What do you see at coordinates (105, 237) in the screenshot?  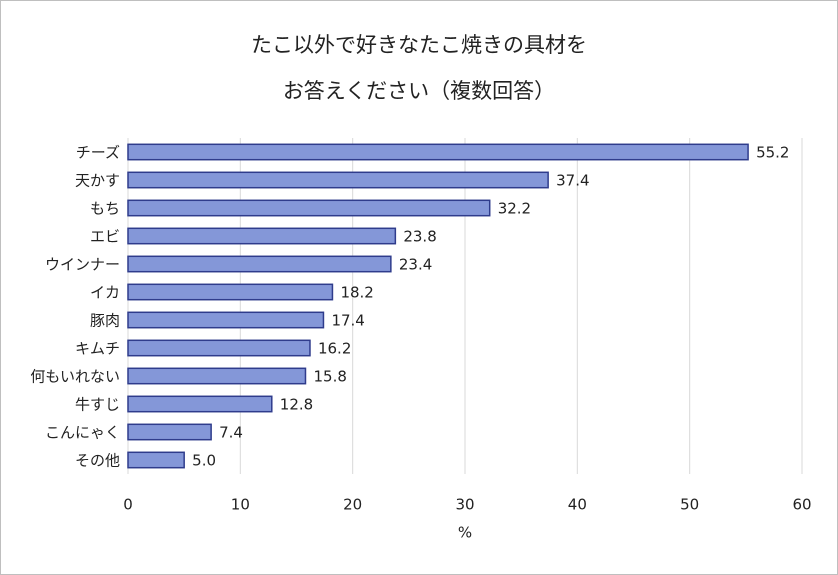 I see `y-tick-label: エビ` at bounding box center [105, 237].